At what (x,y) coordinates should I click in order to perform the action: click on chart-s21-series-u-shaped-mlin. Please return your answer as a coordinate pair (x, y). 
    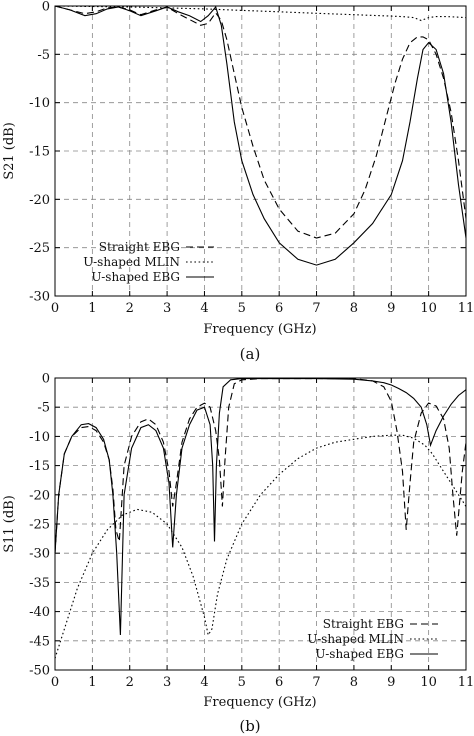
    Looking at the image, I should click on (260, 13).